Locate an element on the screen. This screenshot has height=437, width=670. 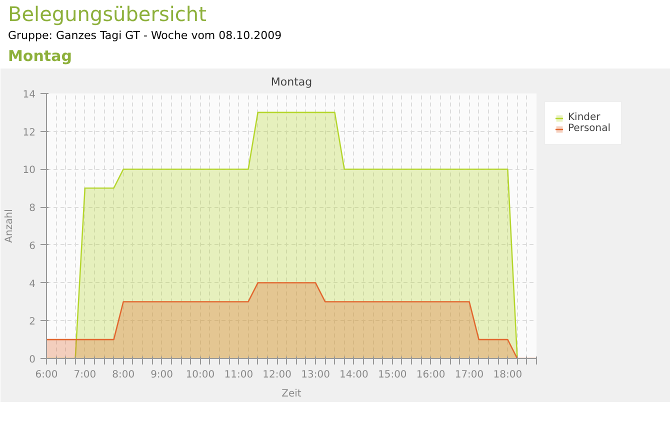
x-tick-label: 14:00 is located at coordinates (354, 375).